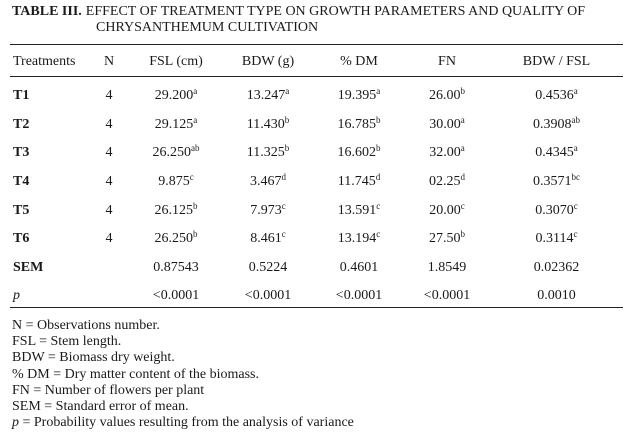 The image size is (633, 440). I want to click on bdw-cell: 11.325b, so click(268, 153).